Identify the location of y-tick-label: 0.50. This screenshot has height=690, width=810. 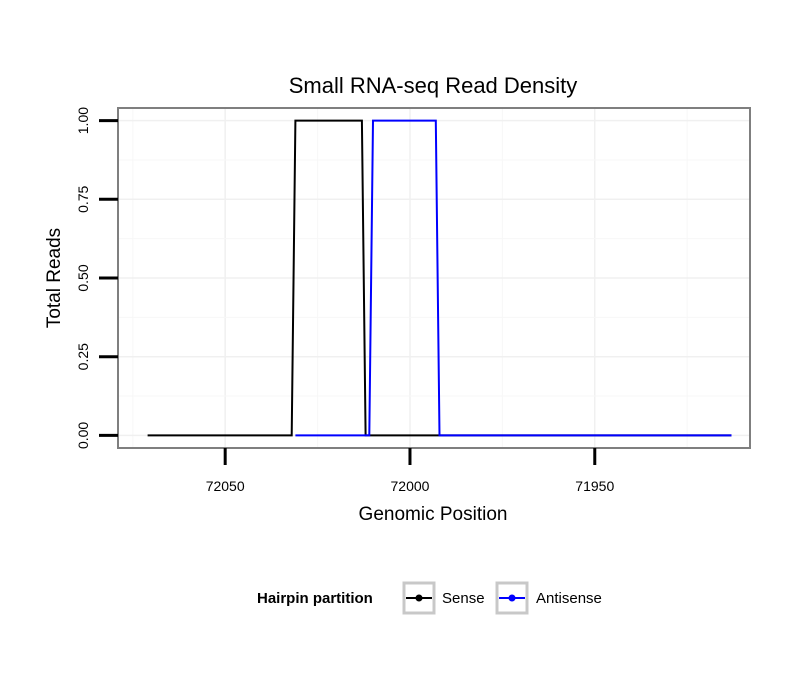
(83, 277).